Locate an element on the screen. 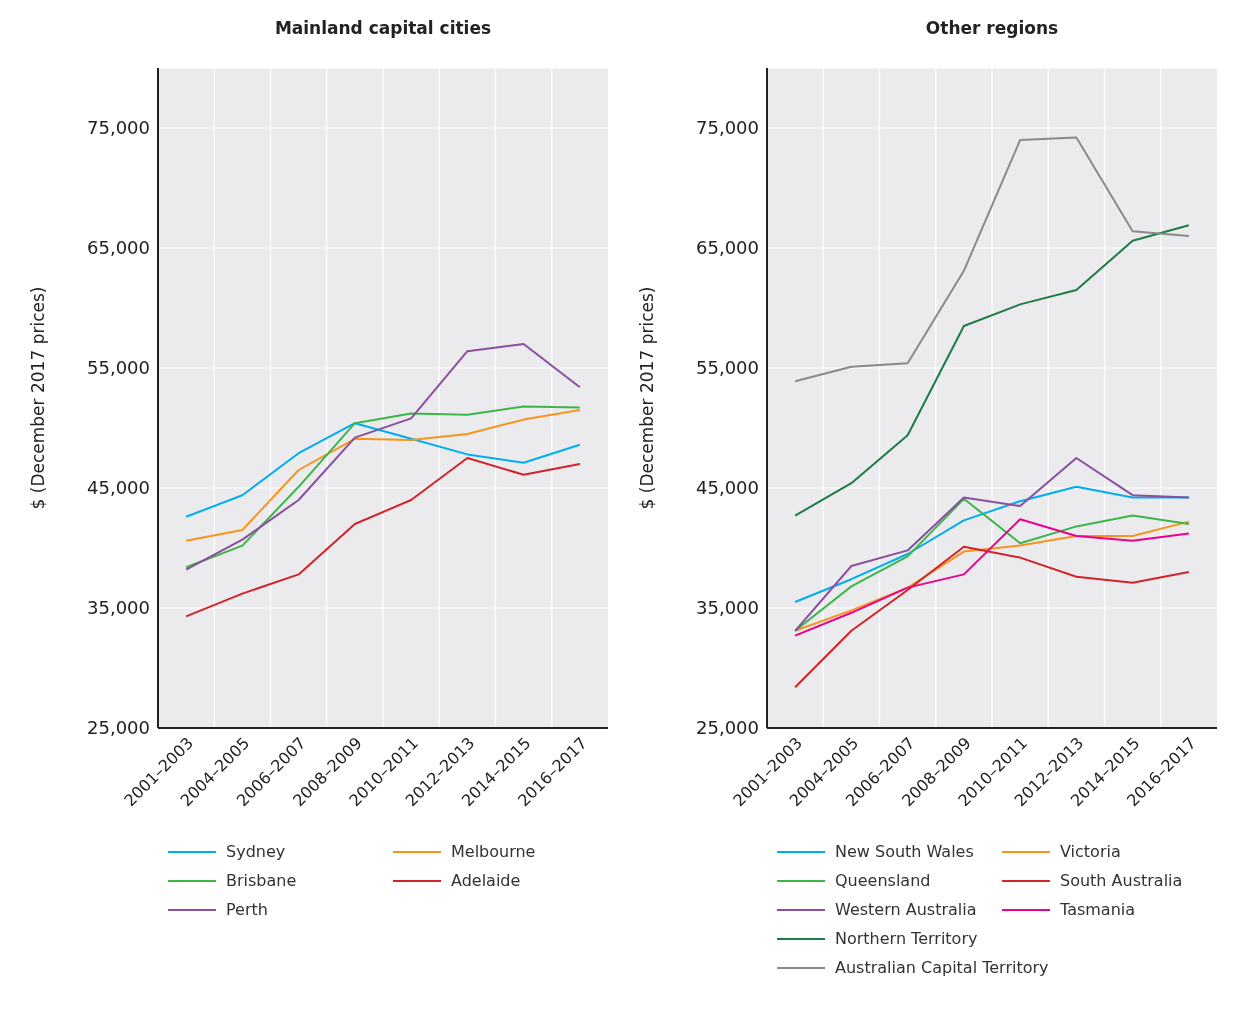 The height and width of the screenshot is (1030, 1235). legend-entry: Western Australia is located at coordinates (889, 909).